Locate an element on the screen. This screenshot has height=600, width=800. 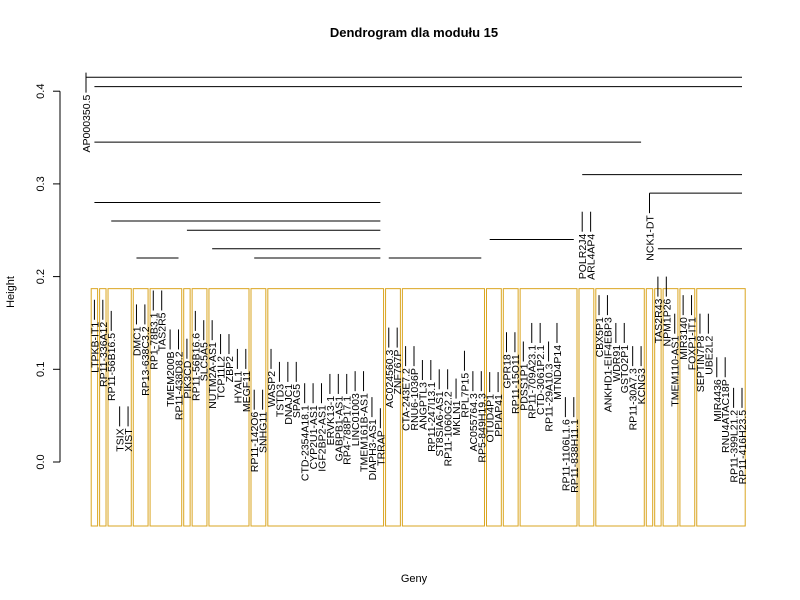
leaf-label: RP11-399L21.2 is located at coordinates (735, 446).